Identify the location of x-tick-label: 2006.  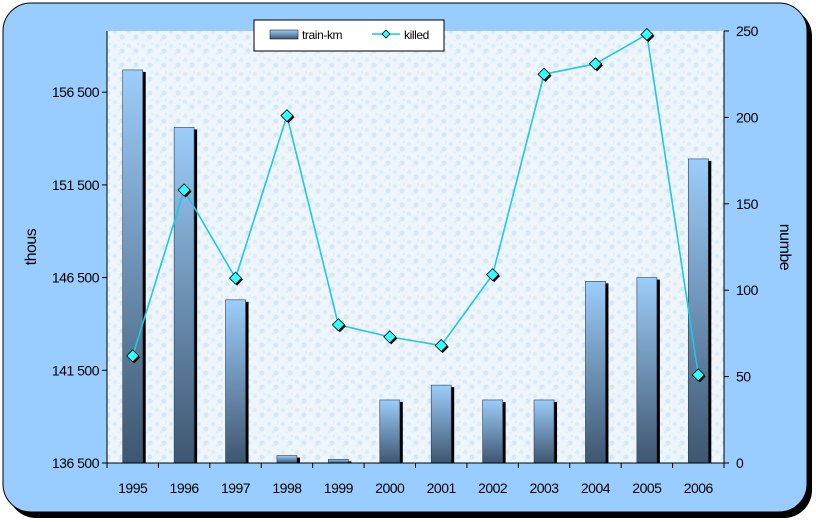
(699, 488).